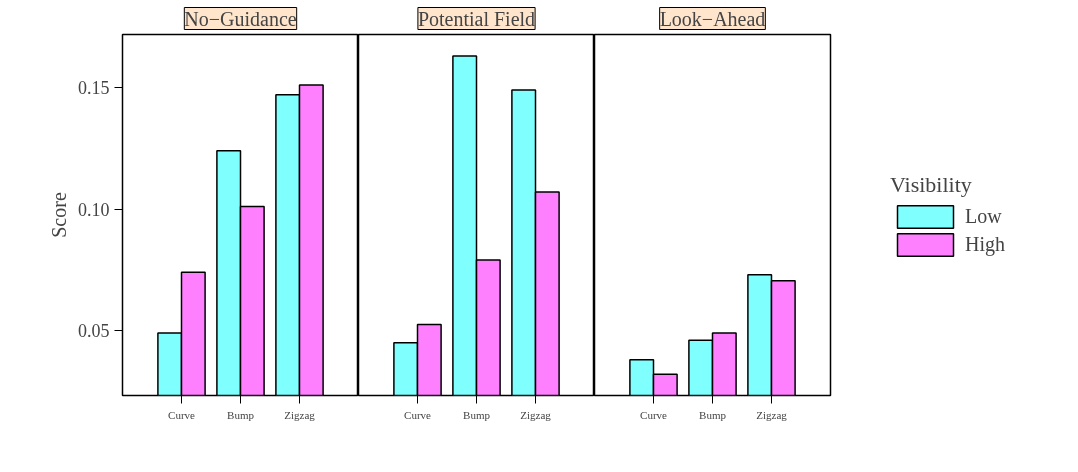 The image size is (1078, 472). I want to click on y-axis-title: Score, so click(59, 215).